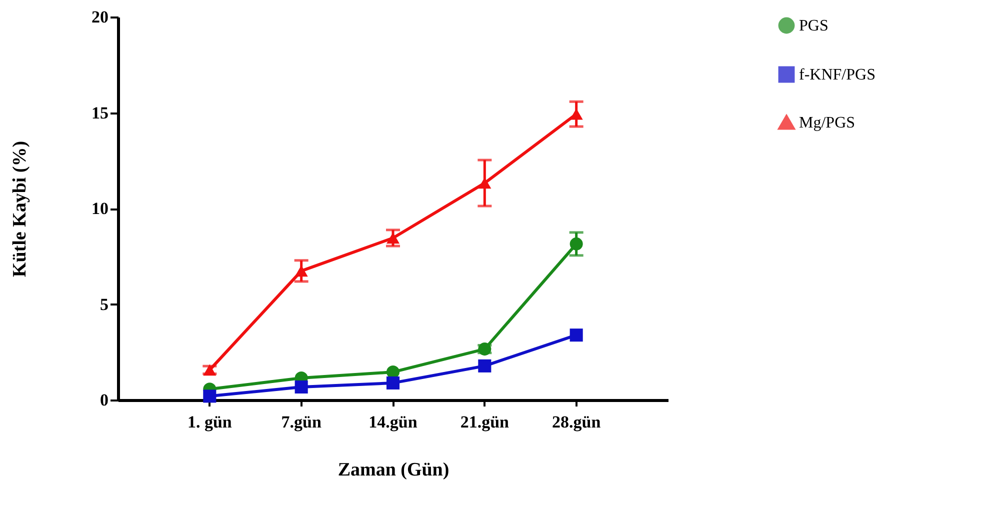 The height and width of the screenshot is (509, 992). Describe the element at coordinates (104, 304) in the screenshot. I see `y-tick-label: 5` at that location.